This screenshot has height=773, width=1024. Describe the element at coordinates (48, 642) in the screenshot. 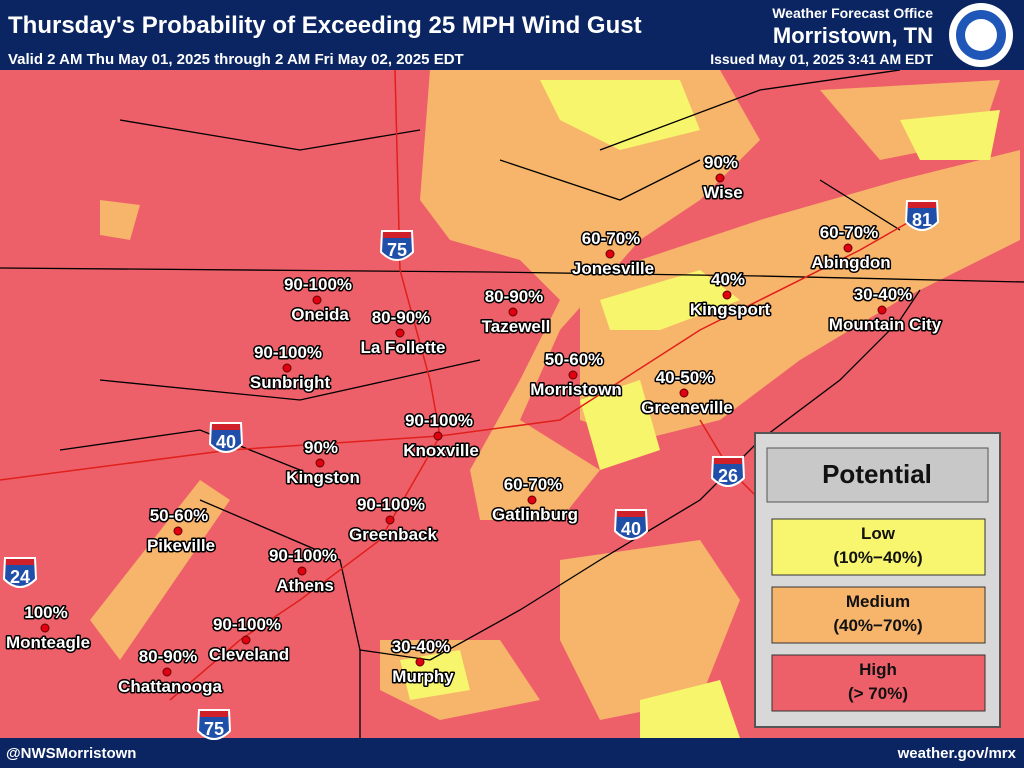

I see `city-name: Monteagle` at that location.